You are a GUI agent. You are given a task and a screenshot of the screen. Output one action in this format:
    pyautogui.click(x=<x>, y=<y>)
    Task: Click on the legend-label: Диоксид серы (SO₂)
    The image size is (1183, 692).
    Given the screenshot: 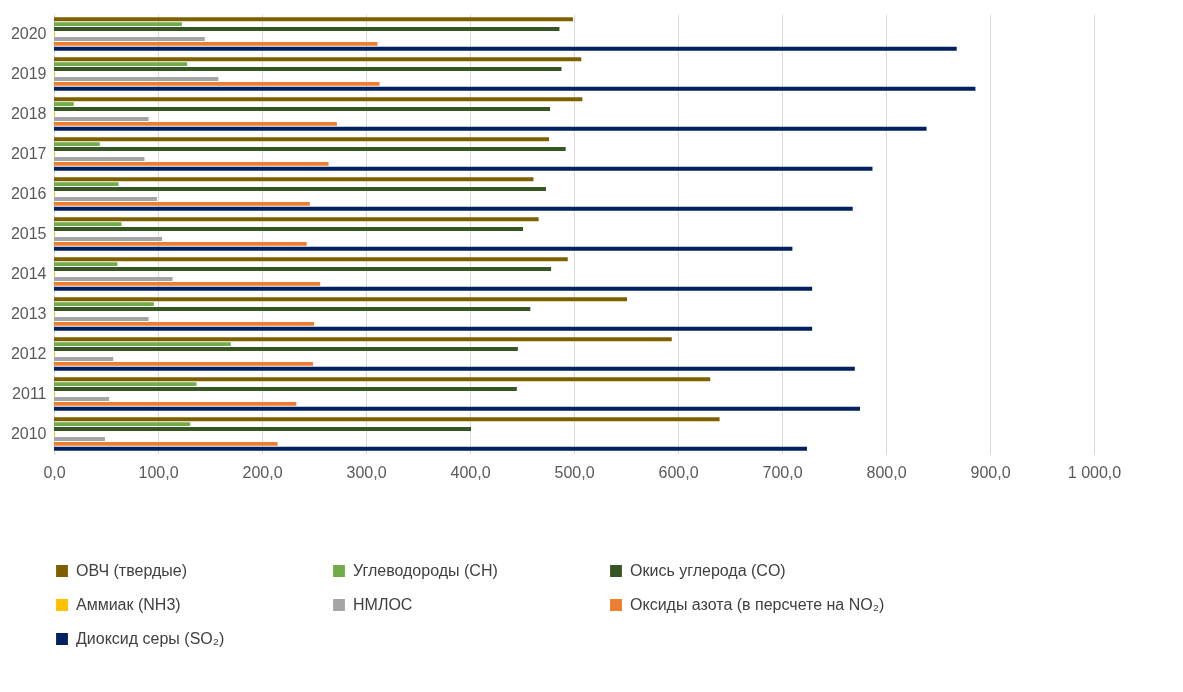 What is the action you would take?
    pyautogui.click(x=150, y=638)
    